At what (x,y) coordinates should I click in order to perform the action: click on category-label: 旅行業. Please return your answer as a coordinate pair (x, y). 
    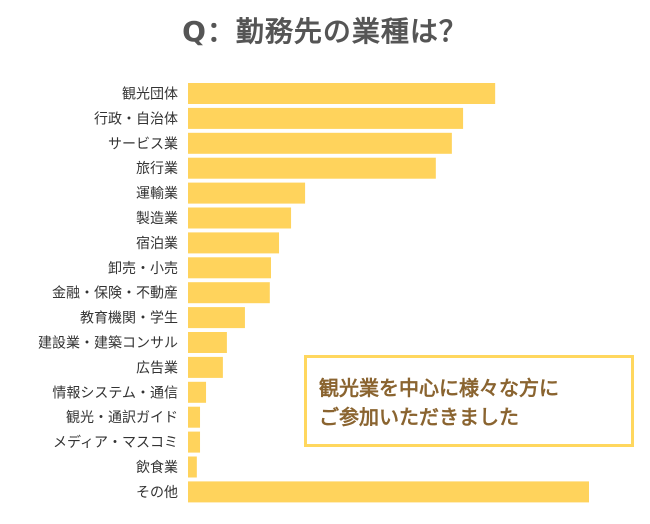
    Looking at the image, I should click on (157, 169).